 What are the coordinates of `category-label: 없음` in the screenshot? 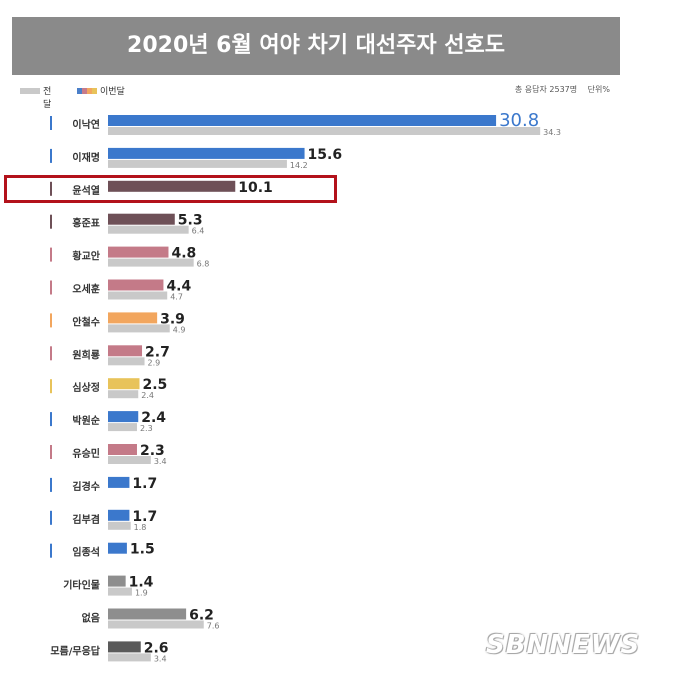 It's located at (91, 618).